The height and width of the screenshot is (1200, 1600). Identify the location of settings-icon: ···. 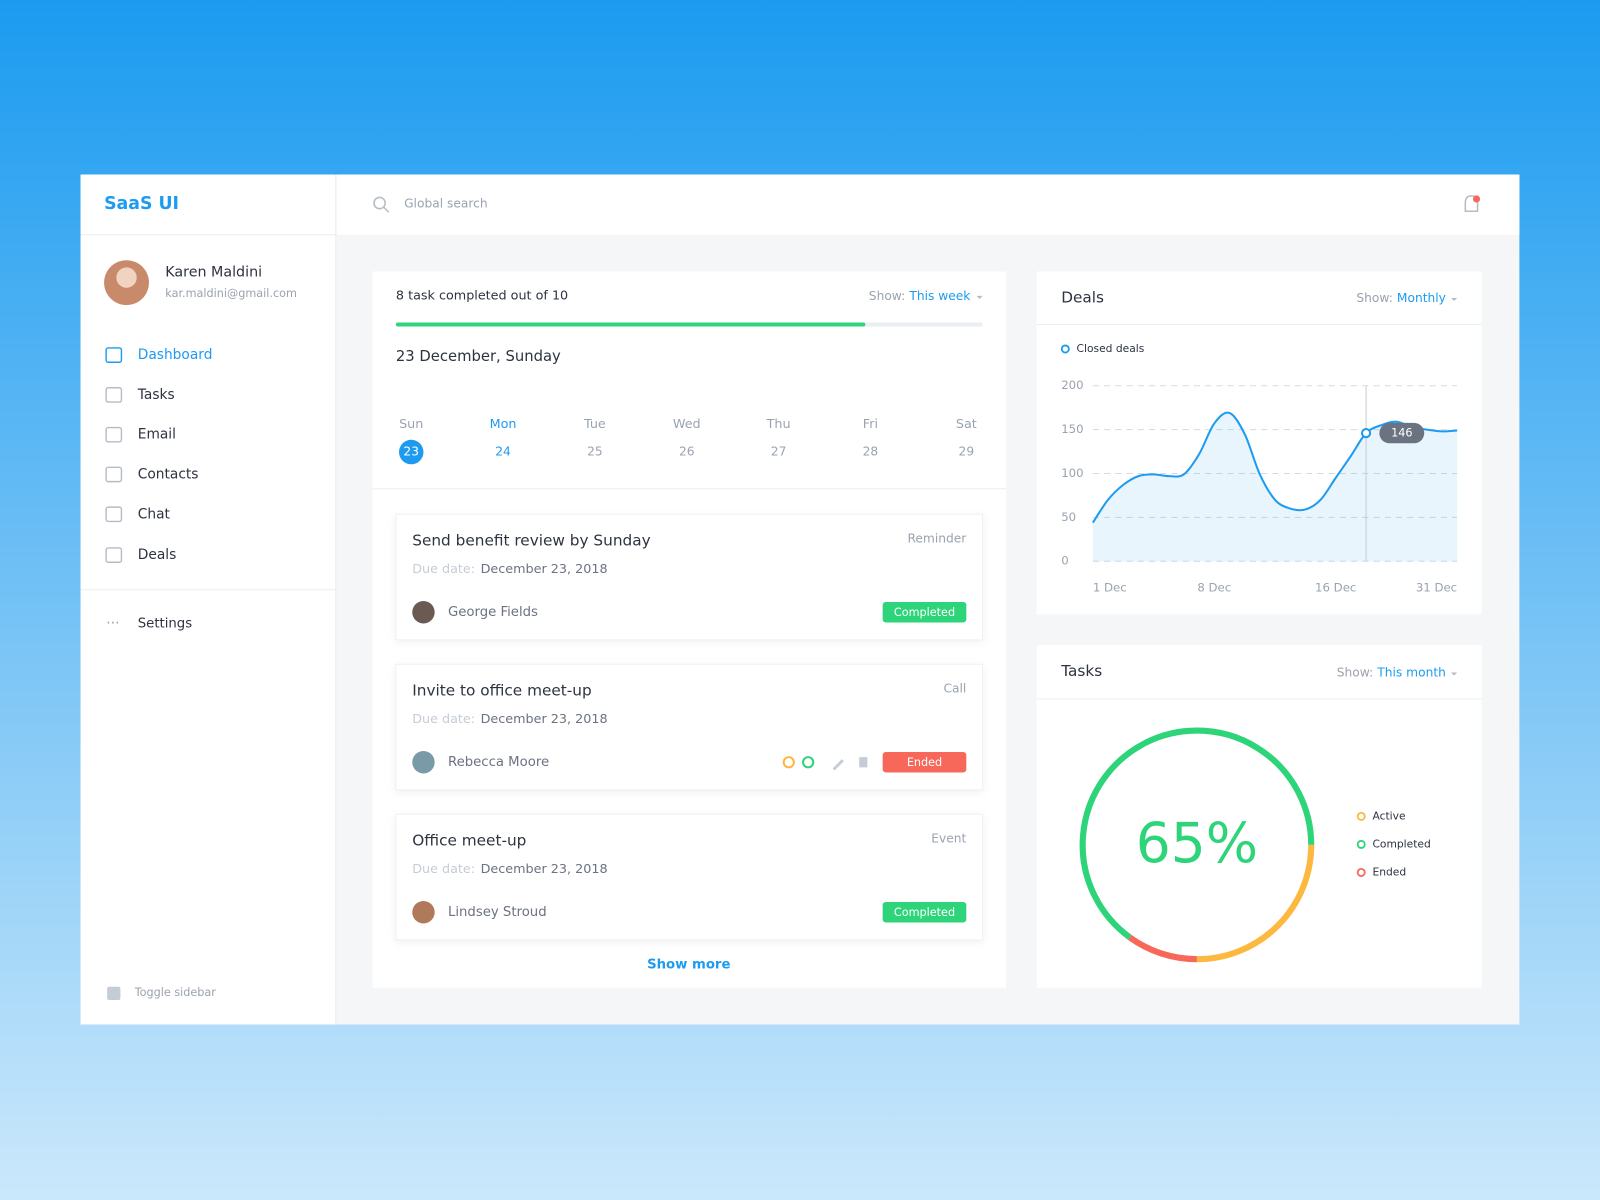
(113, 623).